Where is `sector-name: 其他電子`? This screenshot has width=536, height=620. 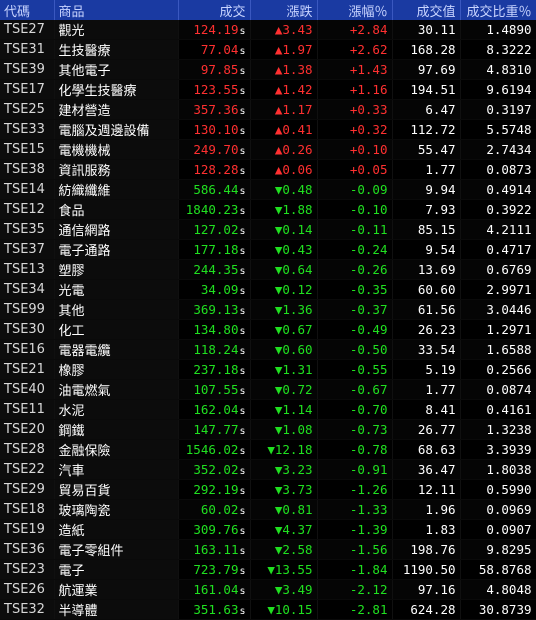
sector-name: 其他電子 is located at coordinates (116, 69).